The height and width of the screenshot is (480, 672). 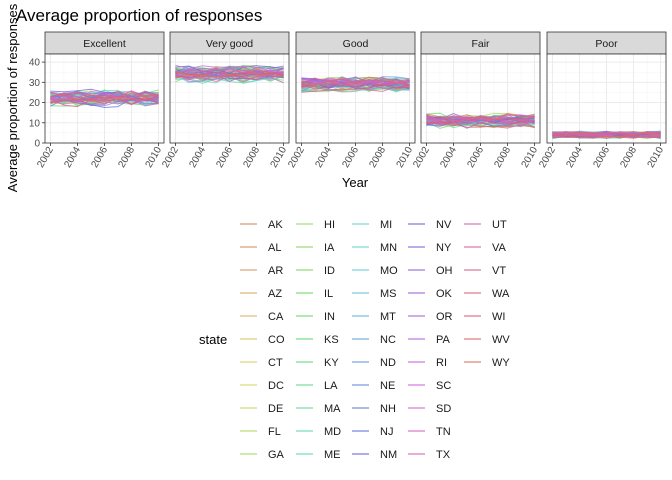 What do you see at coordinates (275, 409) in the screenshot?
I see `legend-label: DE` at bounding box center [275, 409].